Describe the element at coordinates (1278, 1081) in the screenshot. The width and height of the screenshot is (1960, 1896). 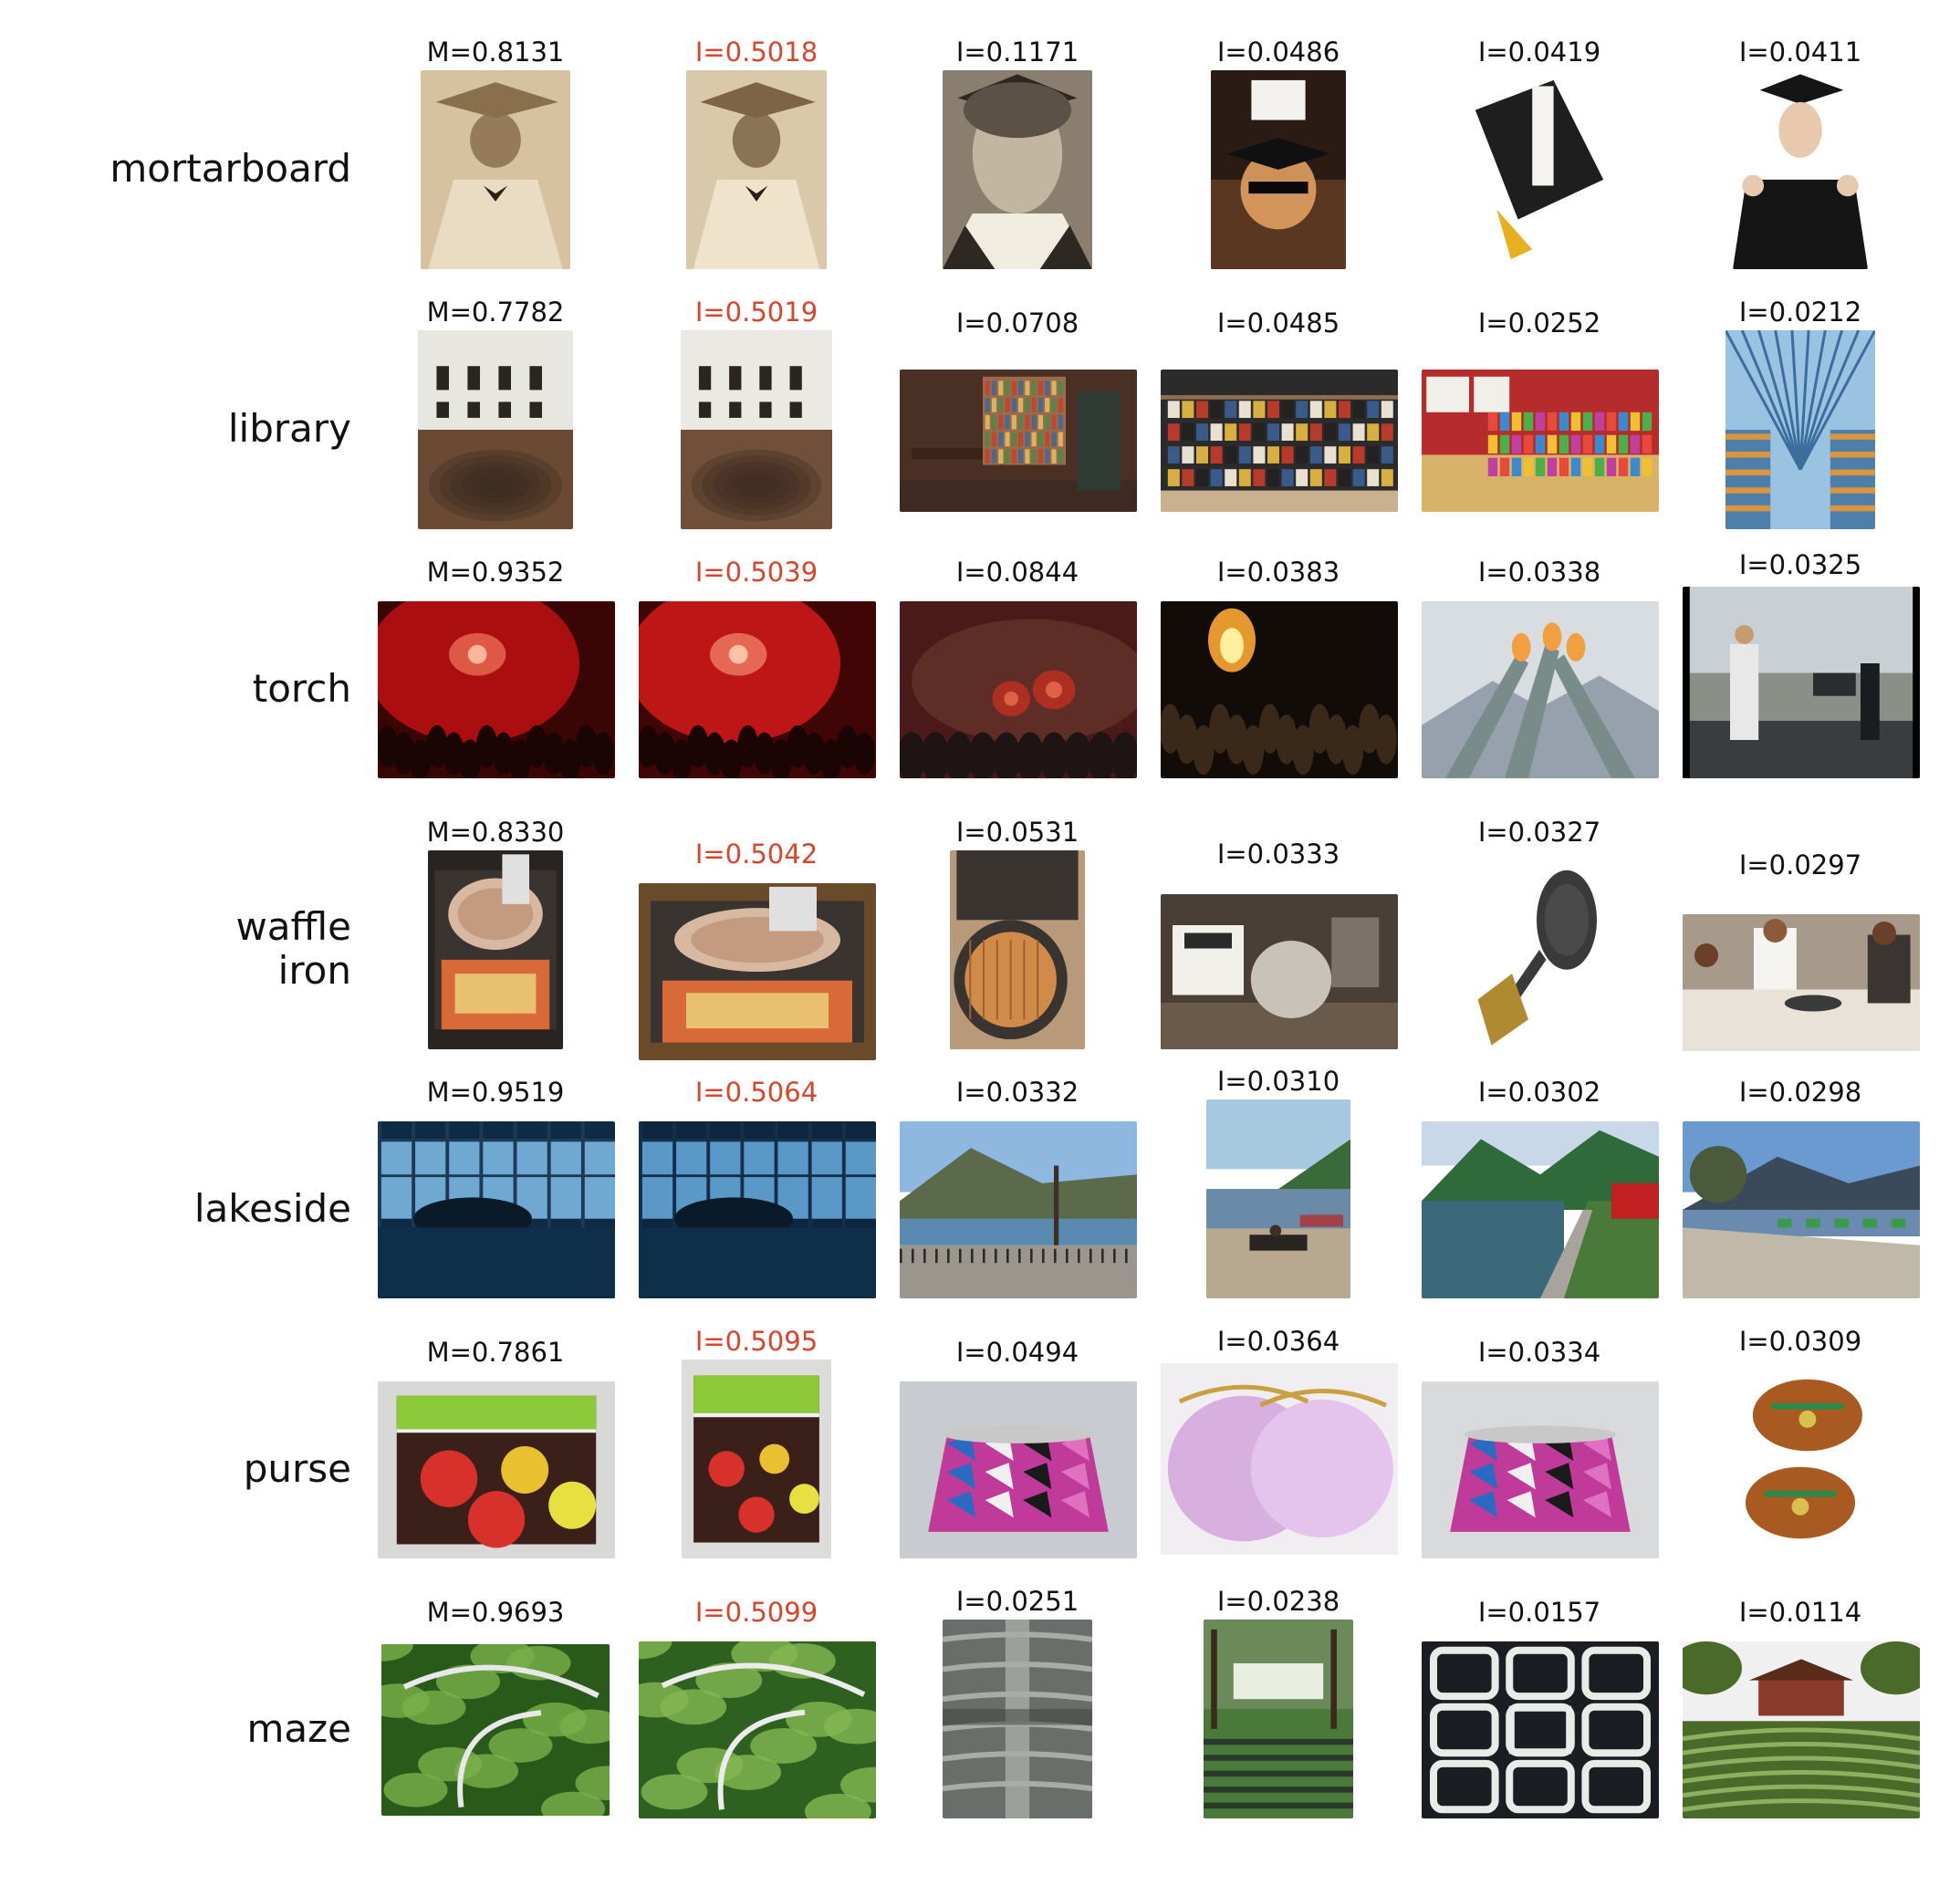
I see `score-label: I=0.0310` at that location.